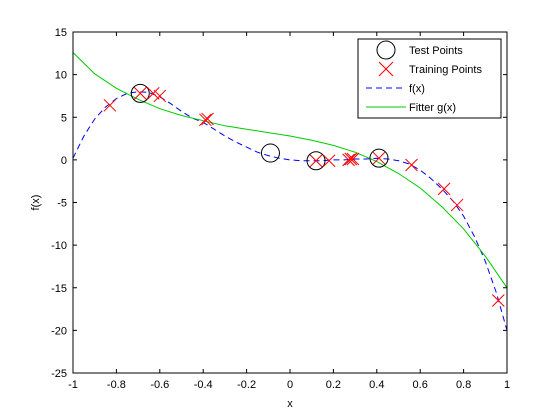  I want to click on y-tick-label: -25, so click(59, 374).